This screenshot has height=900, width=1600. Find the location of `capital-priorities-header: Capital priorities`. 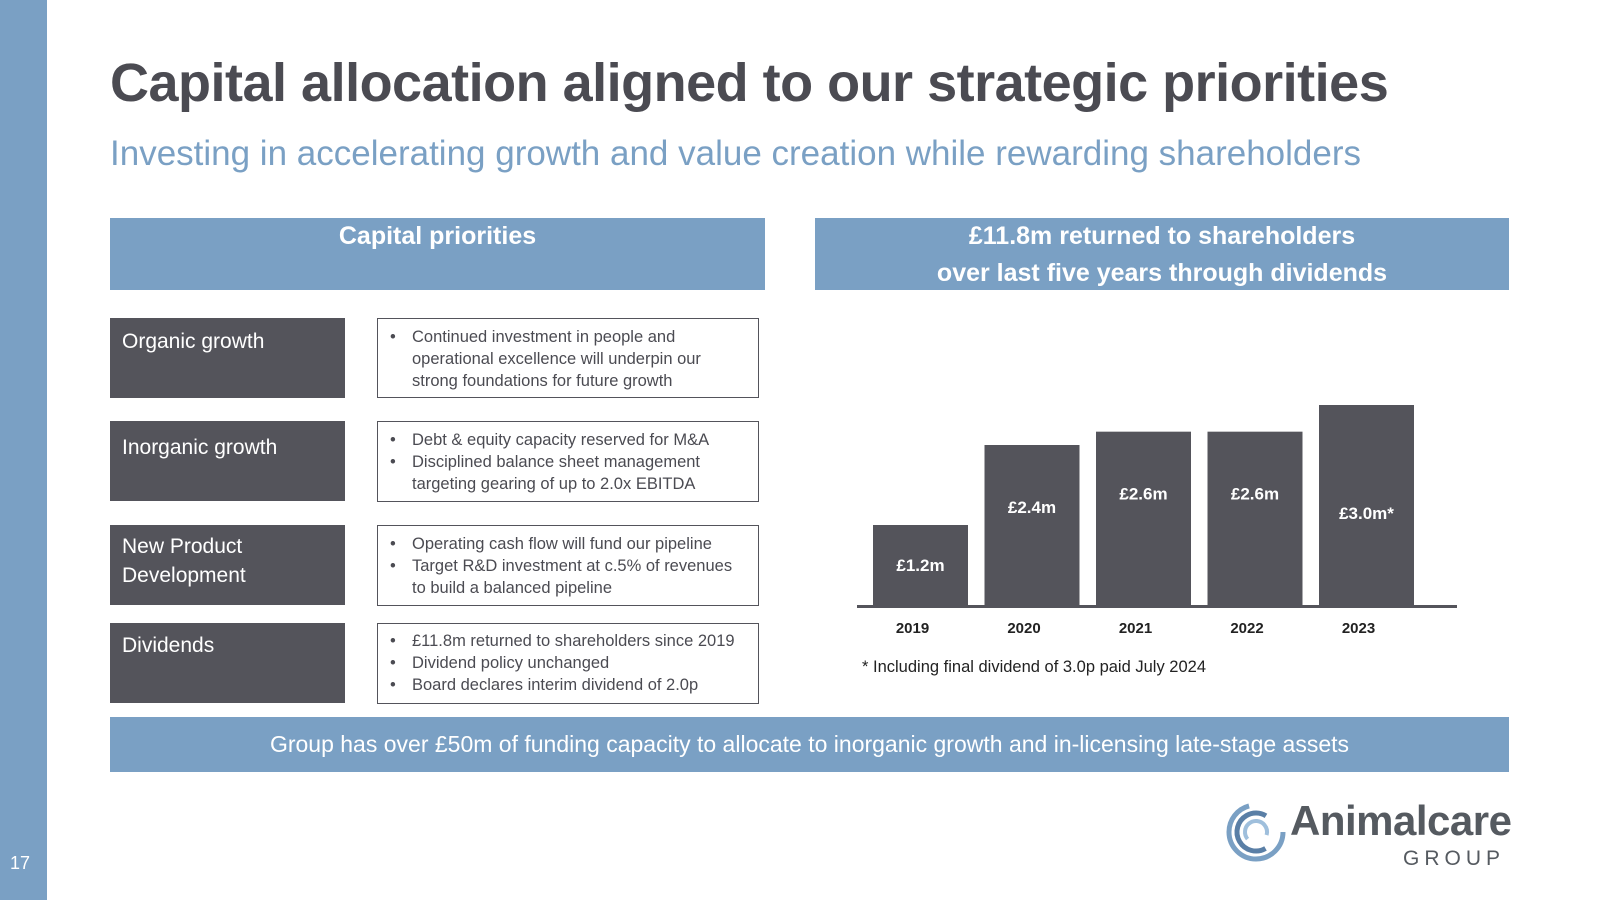

capital-priorities-header: Capital priorities is located at coordinates (437, 254).